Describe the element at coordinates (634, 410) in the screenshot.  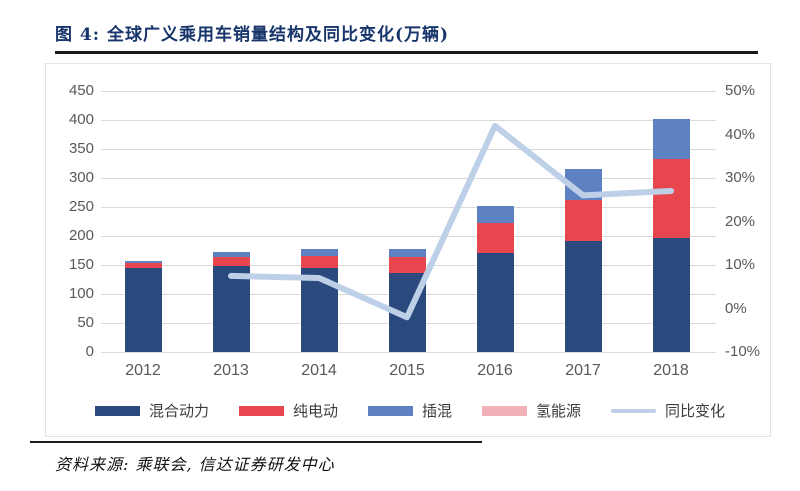
I see `legend-line-swatch` at that location.